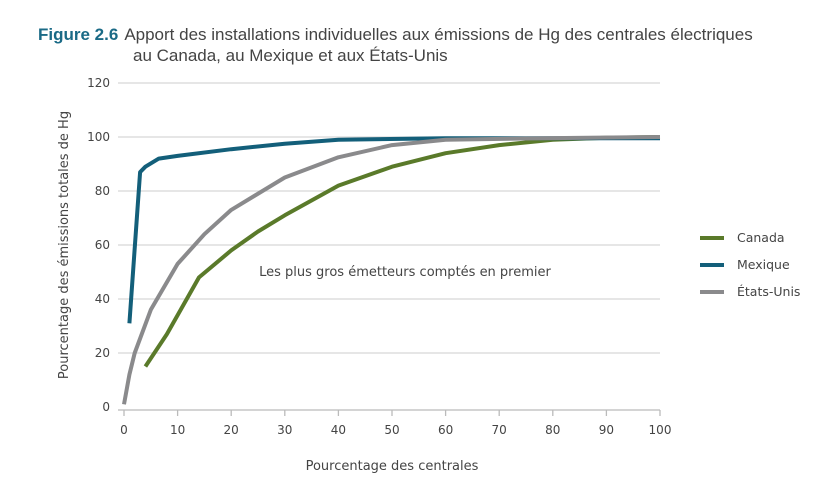 The image size is (838, 491). I want to click on x-axis-label: Pourcentage des centrales, so click(392, 466).